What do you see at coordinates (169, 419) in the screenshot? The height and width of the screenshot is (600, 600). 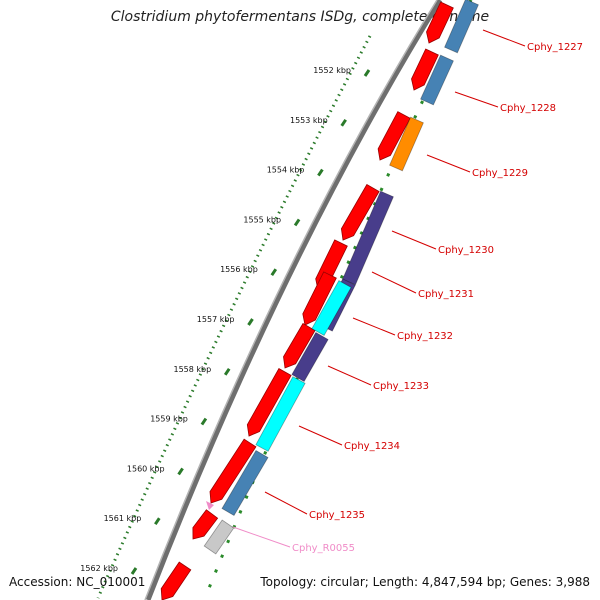 I see `ruler-label-1559-kbp: 1559 kbp` at bounding box center [169, 419].